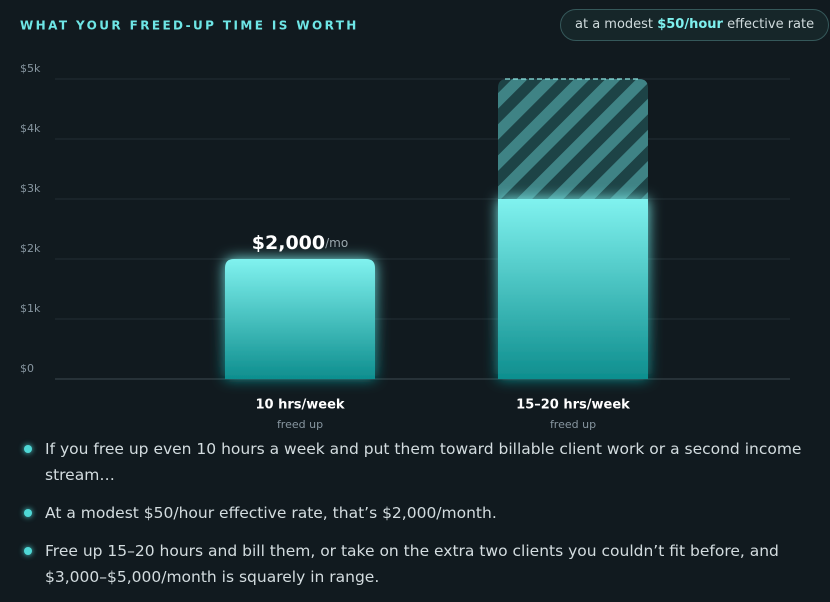  Describe the element at coordinates (614, 24) in the screenshot. I see `badge-text: at a modest` at that location.